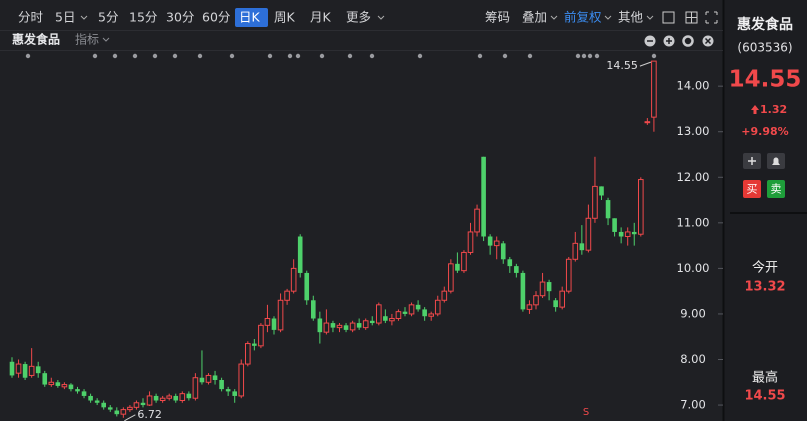  I want to click on open-value: 13.32, so click(764, 287).